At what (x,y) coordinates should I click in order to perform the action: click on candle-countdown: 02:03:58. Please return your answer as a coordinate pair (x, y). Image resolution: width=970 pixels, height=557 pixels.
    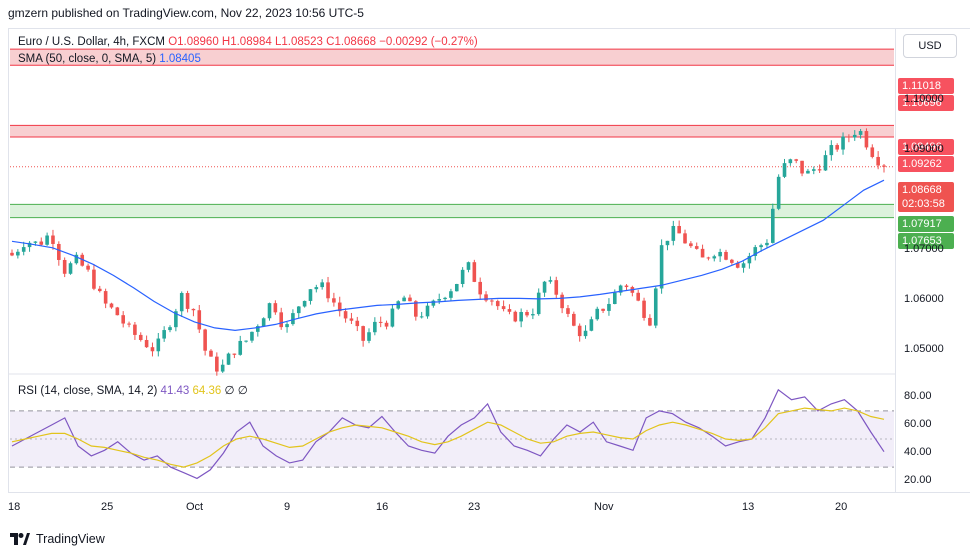
    Looking at the image, I should click on (923, 204).